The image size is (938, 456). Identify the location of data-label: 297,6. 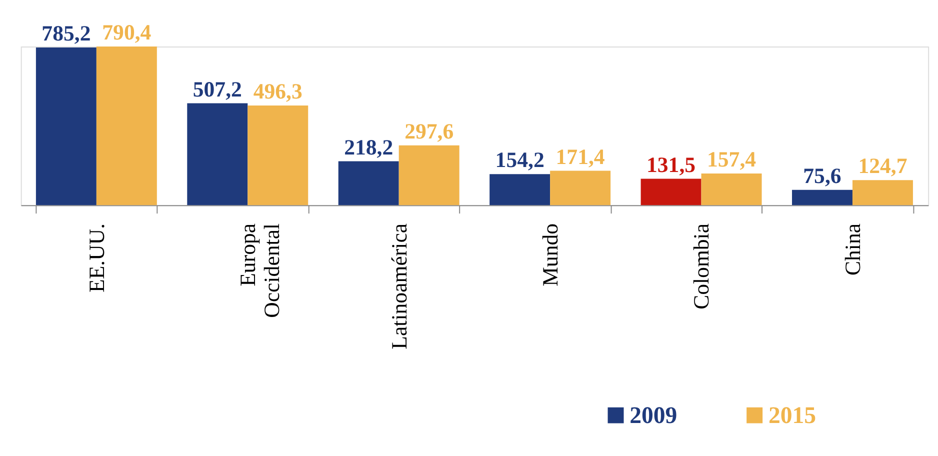
(429, 131).